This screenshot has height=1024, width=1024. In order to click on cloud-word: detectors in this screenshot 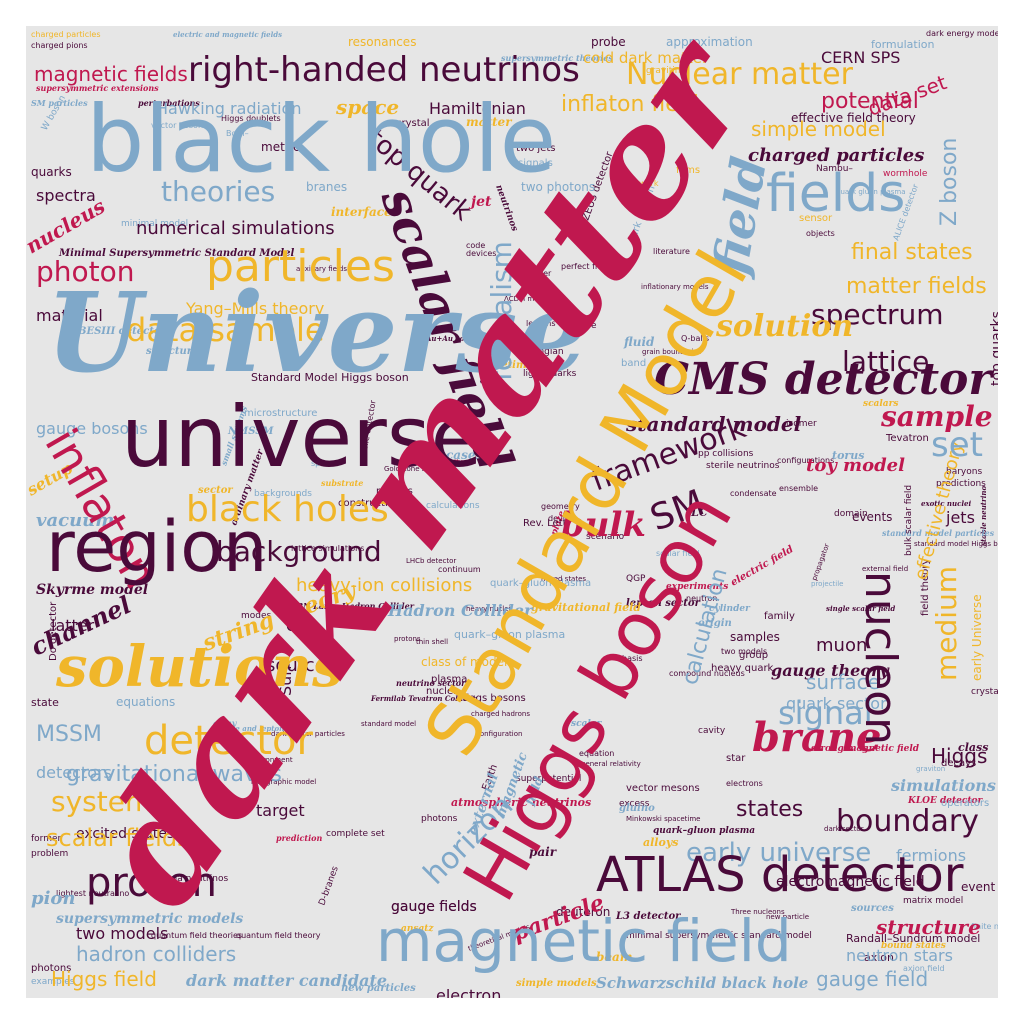, I will do `click(74, 772)`.